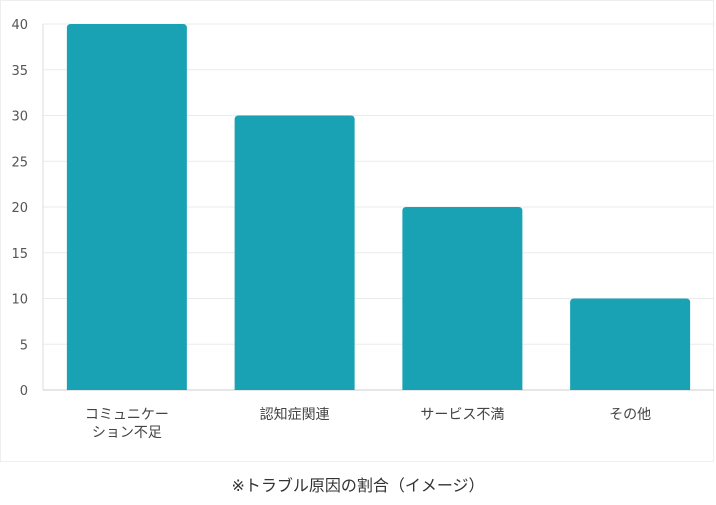 The width and height of the screenshot is (716, 505). What do you see at coordinates (127, 433) in the screenshot?
I see `x-category-label: ション不足` at bounding box center [127, 433].